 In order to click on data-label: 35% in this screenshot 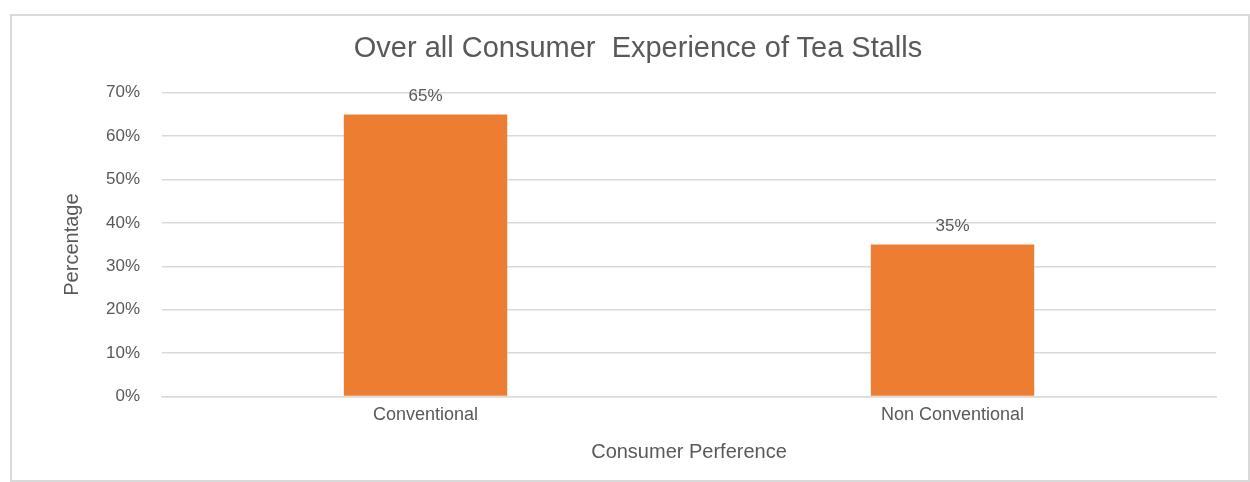, I will do `click(952, 225)`.